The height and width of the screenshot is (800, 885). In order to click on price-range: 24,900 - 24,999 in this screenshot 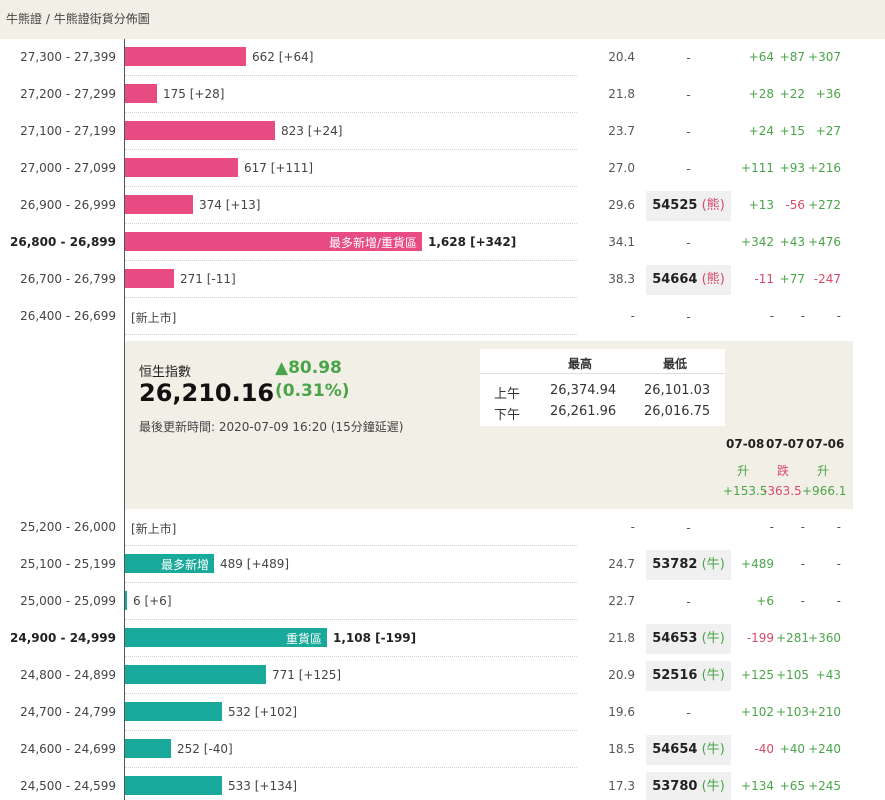, I will do `click(63, 638)`.